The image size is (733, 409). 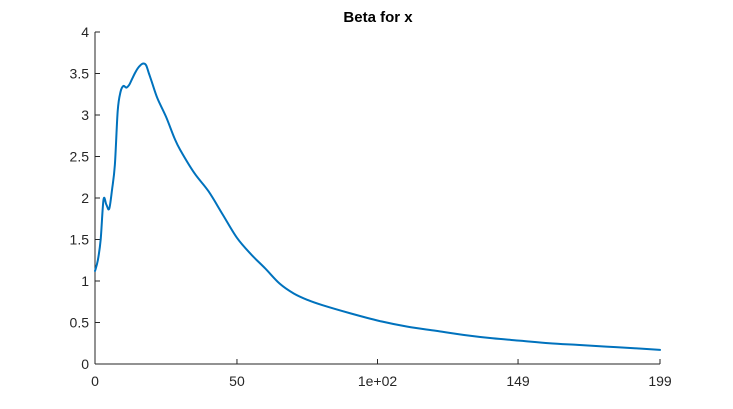 What do you see at coordinates (237, 381) in the screenshot?
I see `x-tick-label: 50` at bounding box center [237, 381].